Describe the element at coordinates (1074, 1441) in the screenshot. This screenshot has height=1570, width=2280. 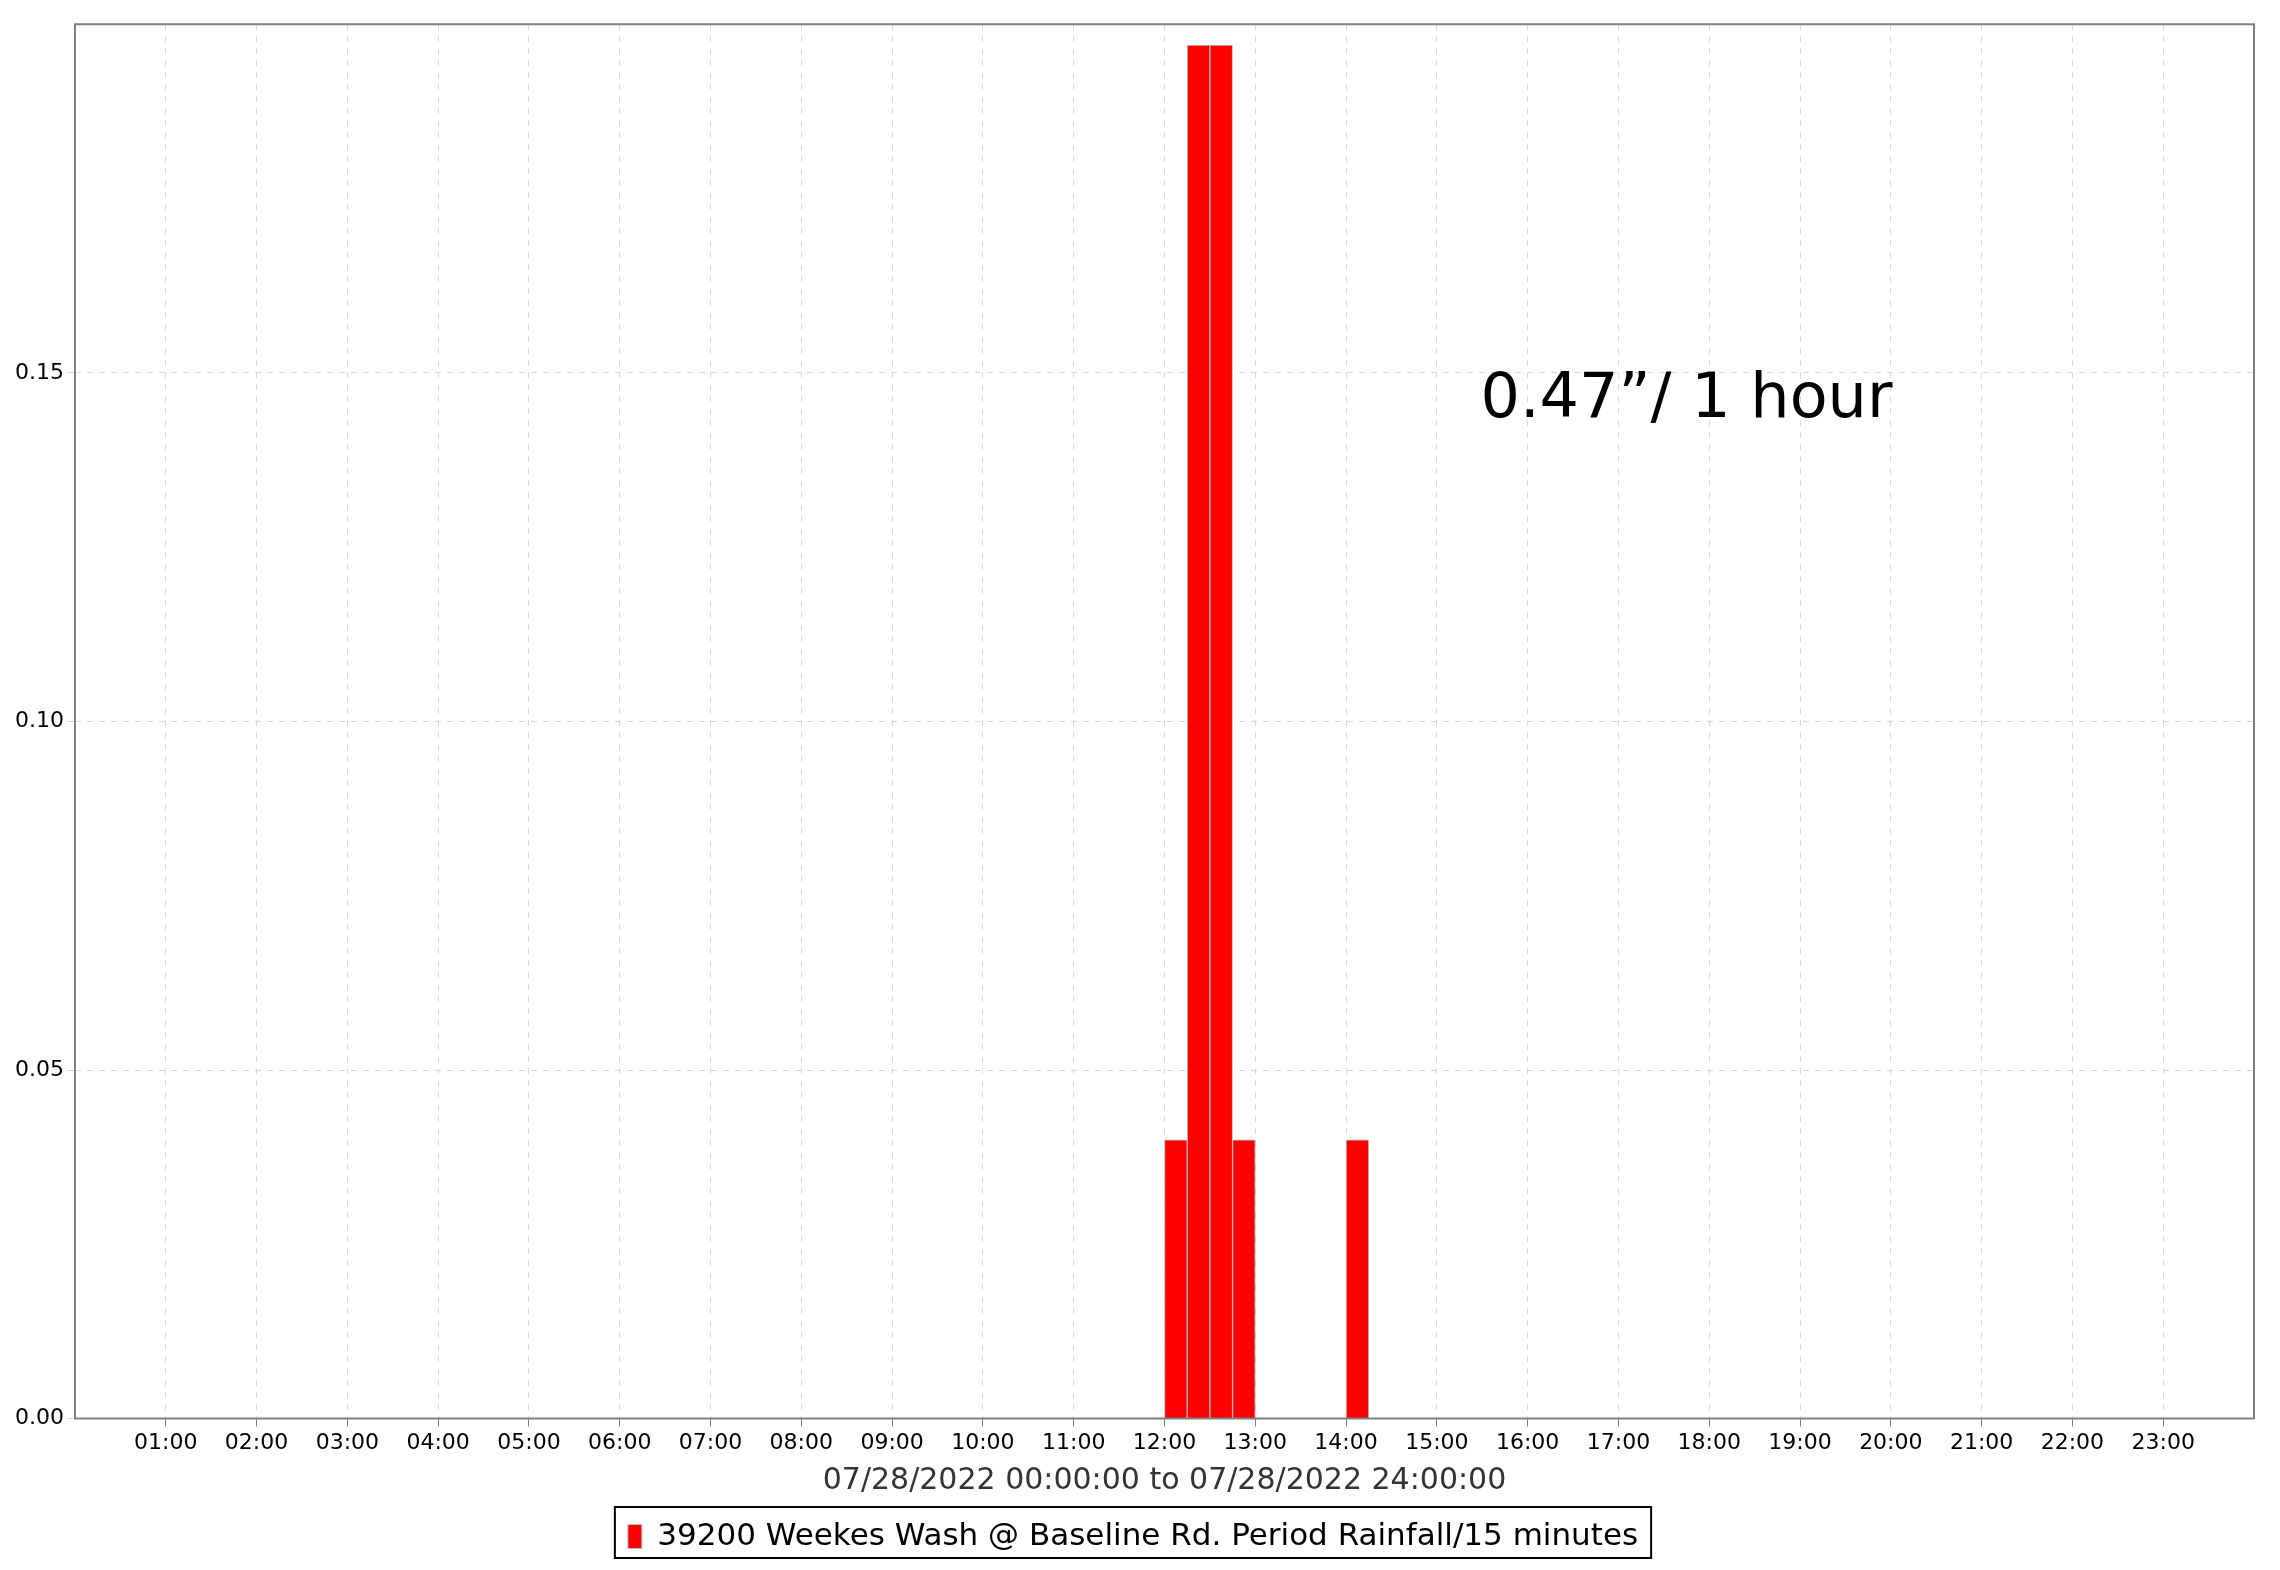
I see `x-tick-label: 11:00` at that location.